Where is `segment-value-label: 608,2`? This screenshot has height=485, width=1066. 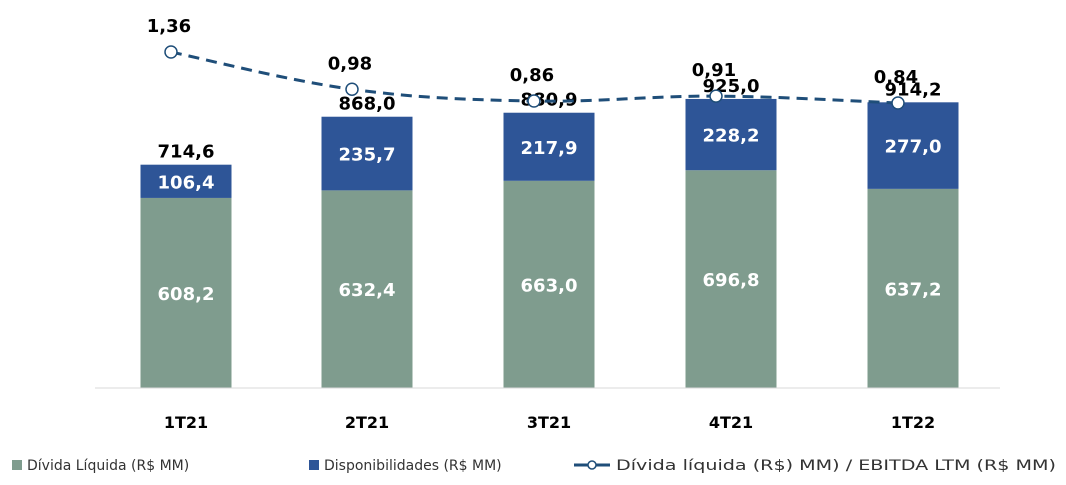 segment-value-label: 608,2 is located at coordinates (186, 294).